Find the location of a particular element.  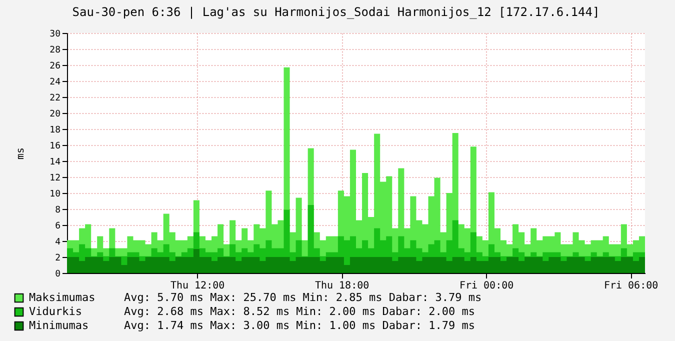

legend-label: Vidurkis is located at coordinates (55, 311).